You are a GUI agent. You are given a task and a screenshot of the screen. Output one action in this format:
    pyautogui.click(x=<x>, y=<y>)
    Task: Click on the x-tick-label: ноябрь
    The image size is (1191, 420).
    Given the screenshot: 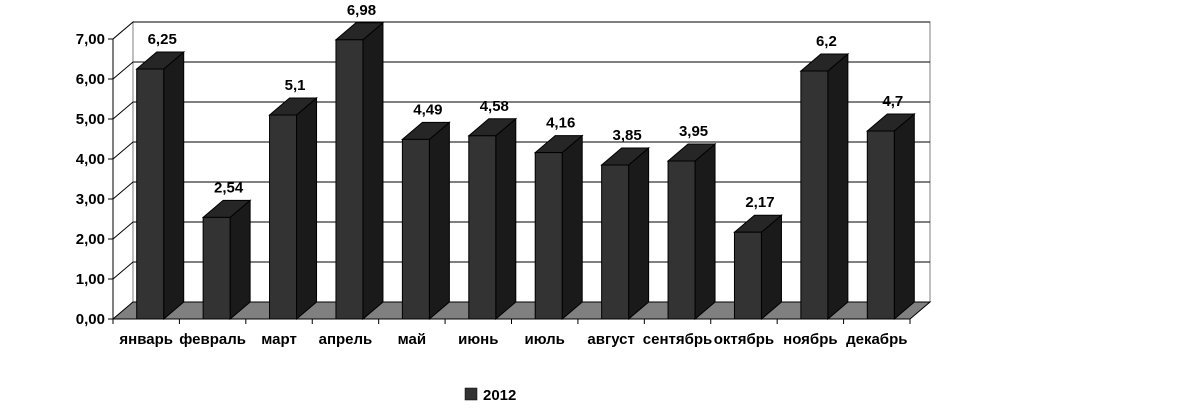 What is the action you would take?
    pyautogui.click(x=810, y=339)
    